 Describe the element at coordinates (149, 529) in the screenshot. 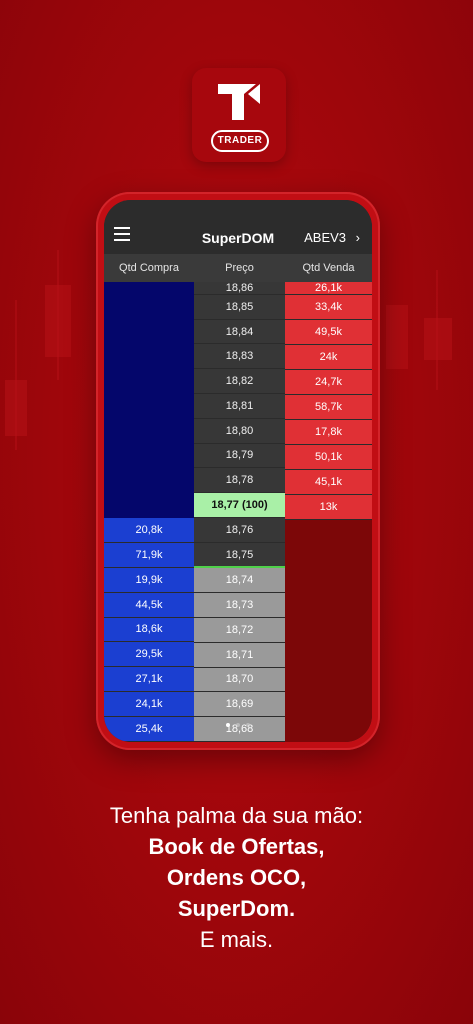

I see `buy-qty-cell: 20,8k` at that location.